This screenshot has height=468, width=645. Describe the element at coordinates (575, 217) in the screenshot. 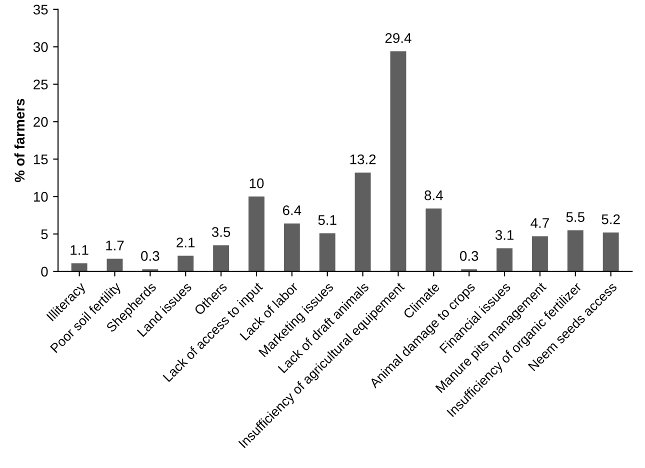

I see `data-label: 5.5` at that location.